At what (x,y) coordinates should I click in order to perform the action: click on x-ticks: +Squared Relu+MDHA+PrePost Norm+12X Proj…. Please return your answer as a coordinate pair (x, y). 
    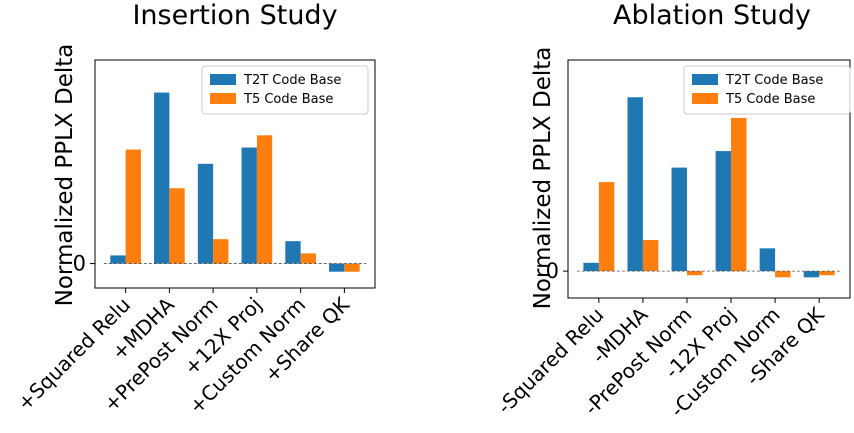
    Looking at the image, I should click on (183, 353).